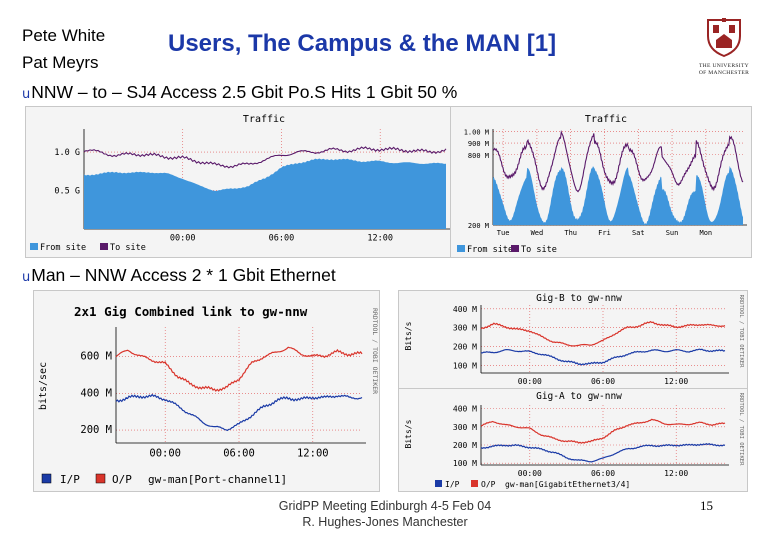  Describe the element at coordinates (385, 506) in the screenshot. I see `footer-line-1: GridPP Meeting Edinburgh 4-5 Feb 04` at that location.